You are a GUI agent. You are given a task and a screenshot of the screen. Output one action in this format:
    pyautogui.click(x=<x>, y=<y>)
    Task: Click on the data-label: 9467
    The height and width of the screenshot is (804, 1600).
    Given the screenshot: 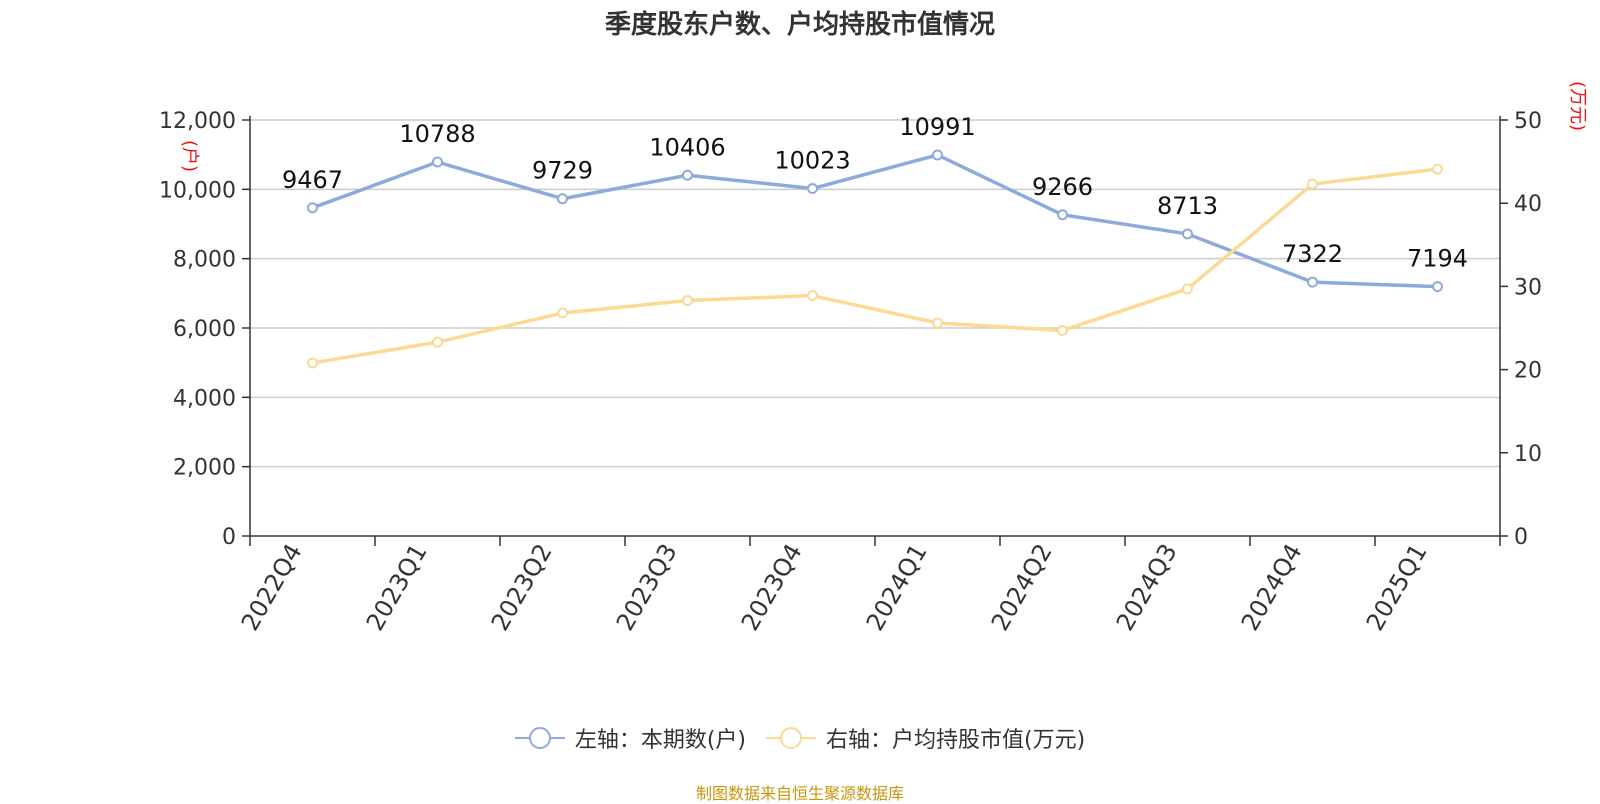 What is the action you would take?
    pyautogui.click(x=312, y=180)
    